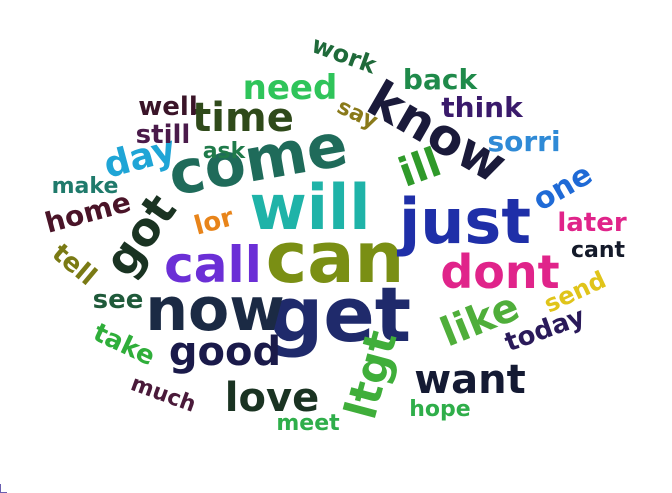  I want to click on word-want: want, so click(470, 380).